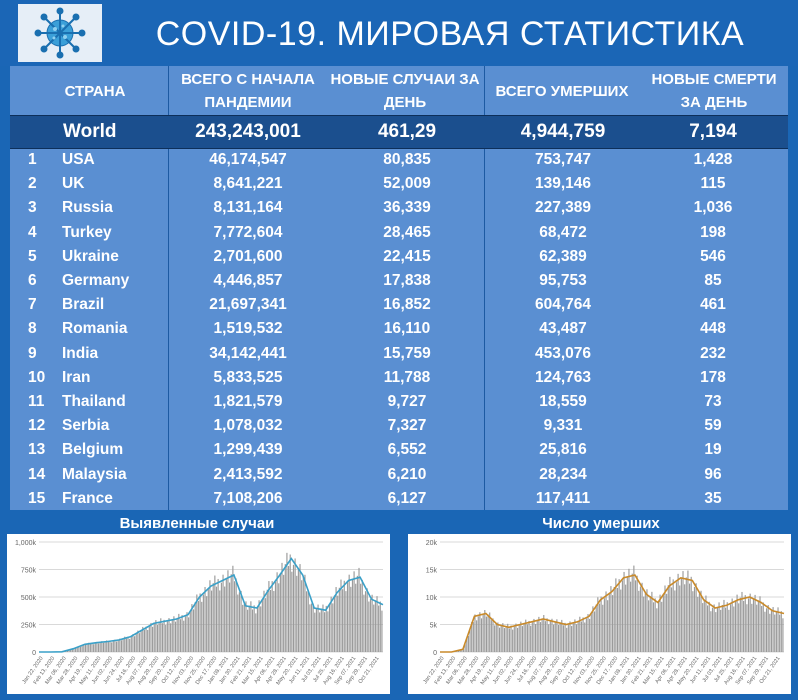  What do you see at coordinates (713, 256) in the screenshot?
I see `new-deaths-cell: 546` at bounding box center [713, 256].